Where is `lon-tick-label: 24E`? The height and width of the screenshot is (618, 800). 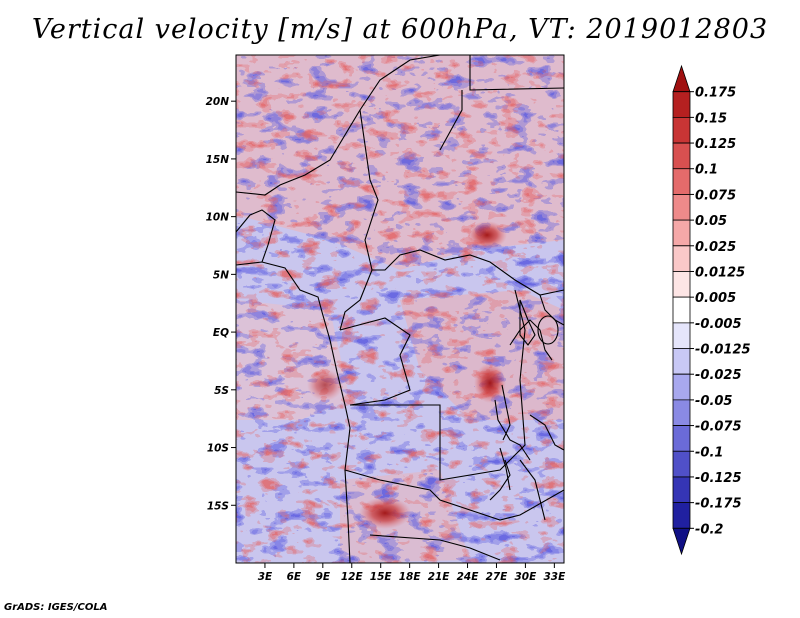 lon-tick-label: 24E is located at coordinates (468, 577).